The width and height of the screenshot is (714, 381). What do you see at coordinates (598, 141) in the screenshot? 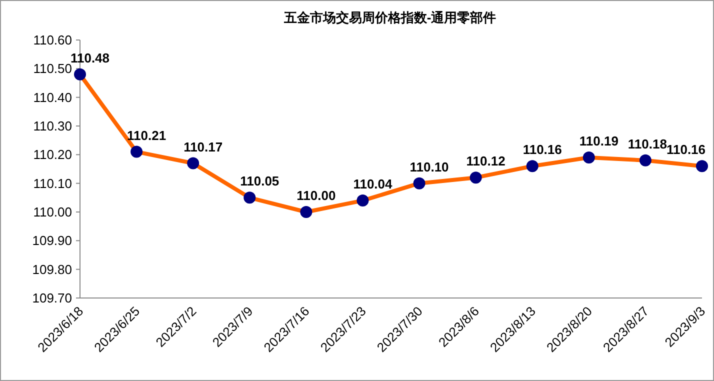
I see `data-label: 110.19` at bounding box center [598, 141].